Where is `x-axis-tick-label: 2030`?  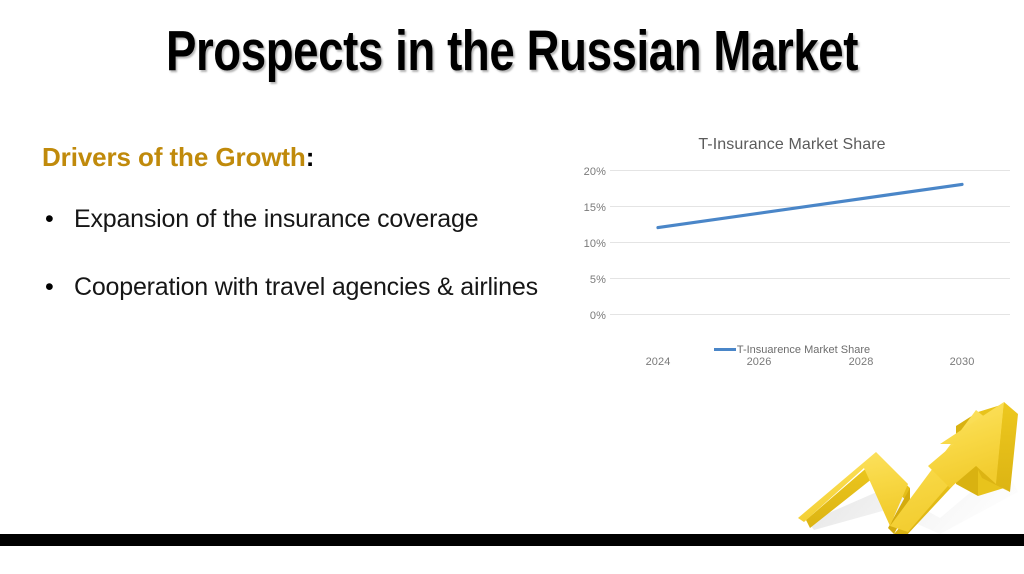 x-axis-tick-label: 2030 is located at coordinates (962, 362).